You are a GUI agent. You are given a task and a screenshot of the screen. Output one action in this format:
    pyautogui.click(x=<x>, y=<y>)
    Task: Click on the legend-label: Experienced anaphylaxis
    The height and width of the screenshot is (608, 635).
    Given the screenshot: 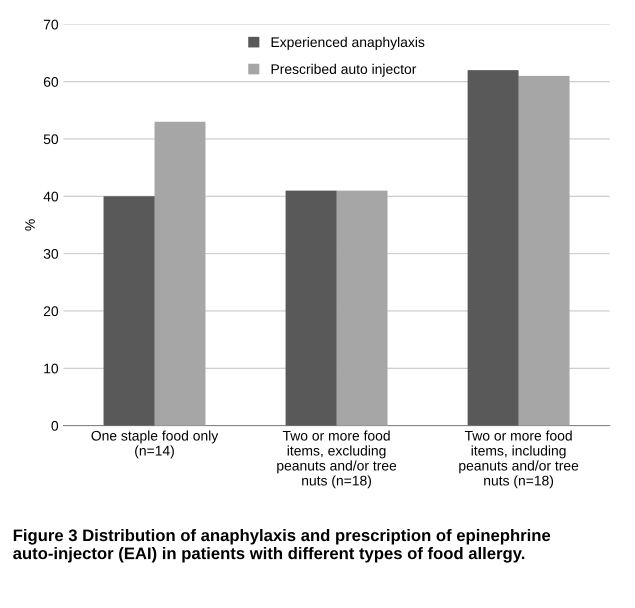 What is the action you would take?
    pyautogui.click(x=348, y=43)
    